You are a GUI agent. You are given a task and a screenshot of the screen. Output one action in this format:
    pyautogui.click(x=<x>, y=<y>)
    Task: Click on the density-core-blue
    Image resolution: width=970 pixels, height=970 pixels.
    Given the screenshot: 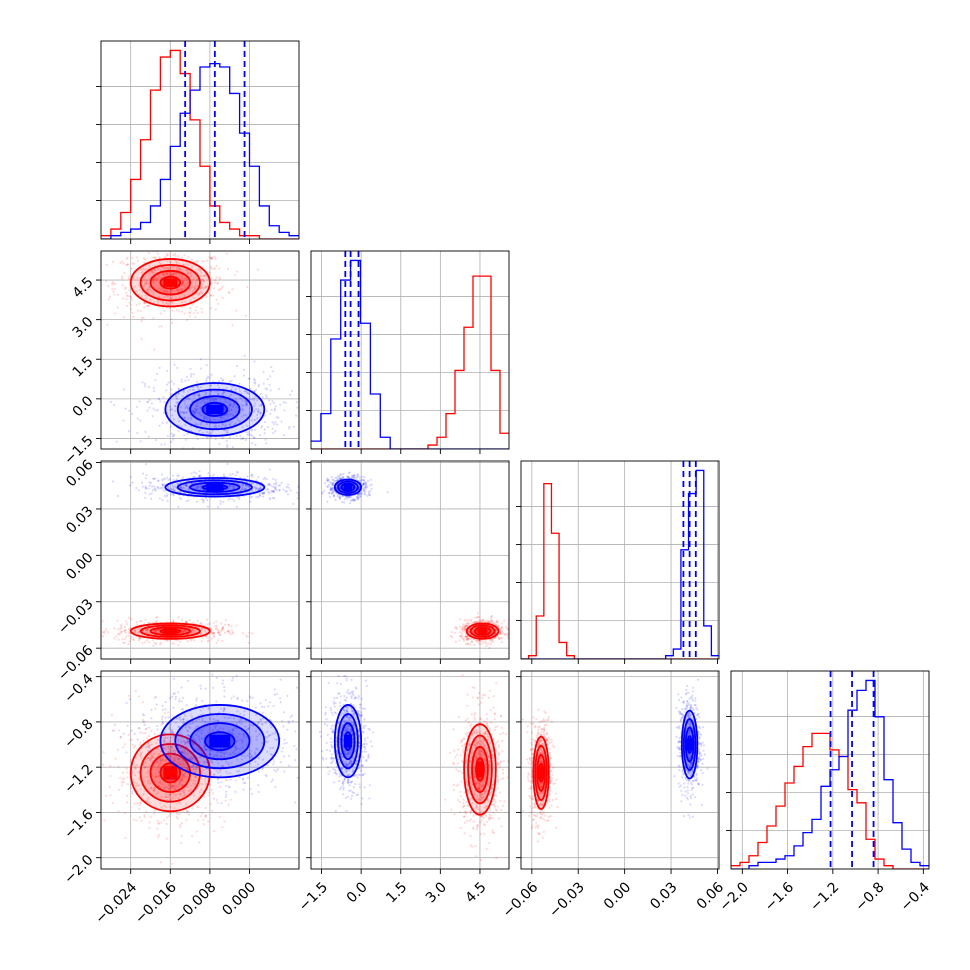 What is the action you would take?
    pyautogui.click(x=215, y=409)
    